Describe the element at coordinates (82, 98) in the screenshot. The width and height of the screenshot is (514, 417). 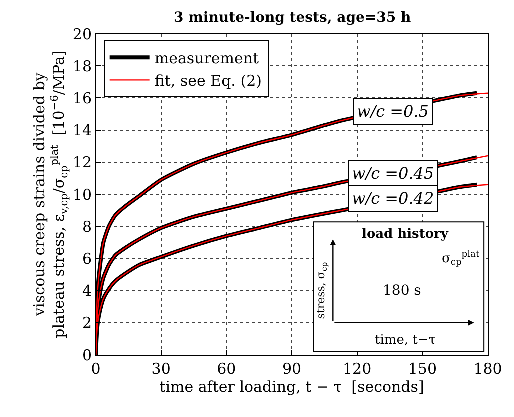
I see `y-tick-label: 16` at that location.